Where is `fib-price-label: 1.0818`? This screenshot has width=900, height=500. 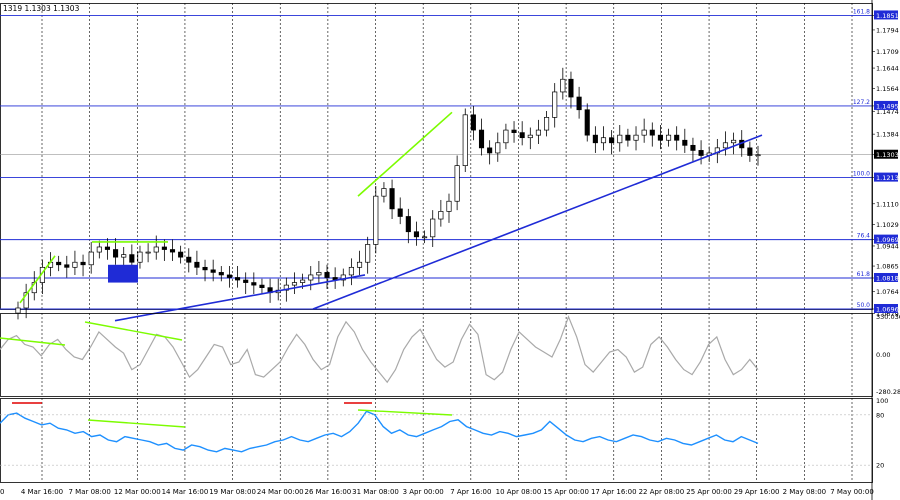 fib-price-label: 1.0818 is located at coordinates (887, 278).